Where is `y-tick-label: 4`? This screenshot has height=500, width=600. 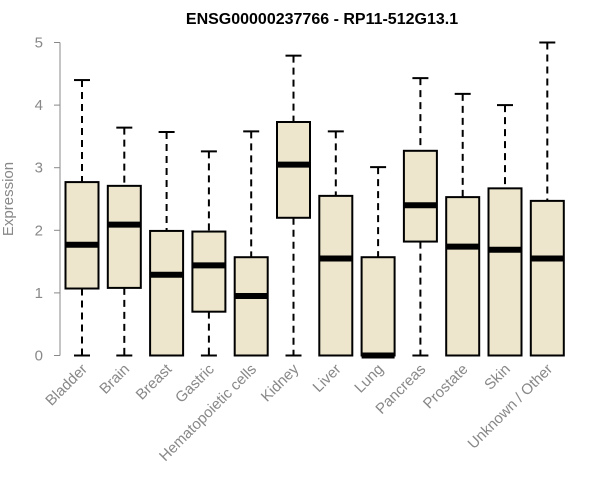
y-tick-label: 4 is located at coordinates (39, 105).